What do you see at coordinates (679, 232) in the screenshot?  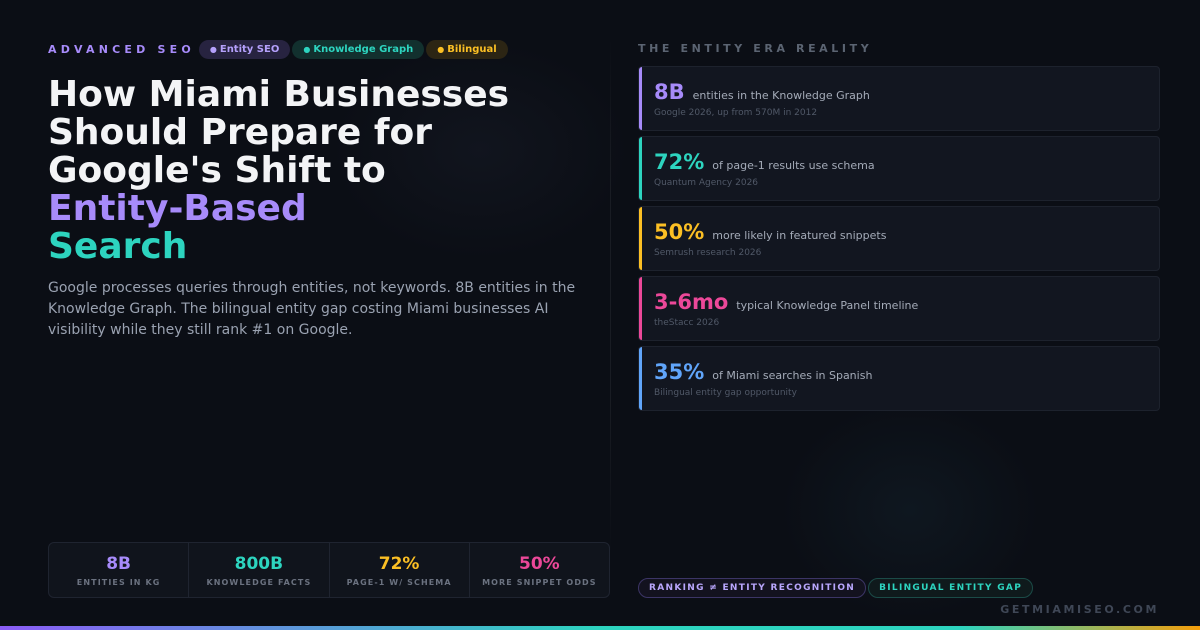 I see `stat-value: 50%` at bounding box center [679, 232].